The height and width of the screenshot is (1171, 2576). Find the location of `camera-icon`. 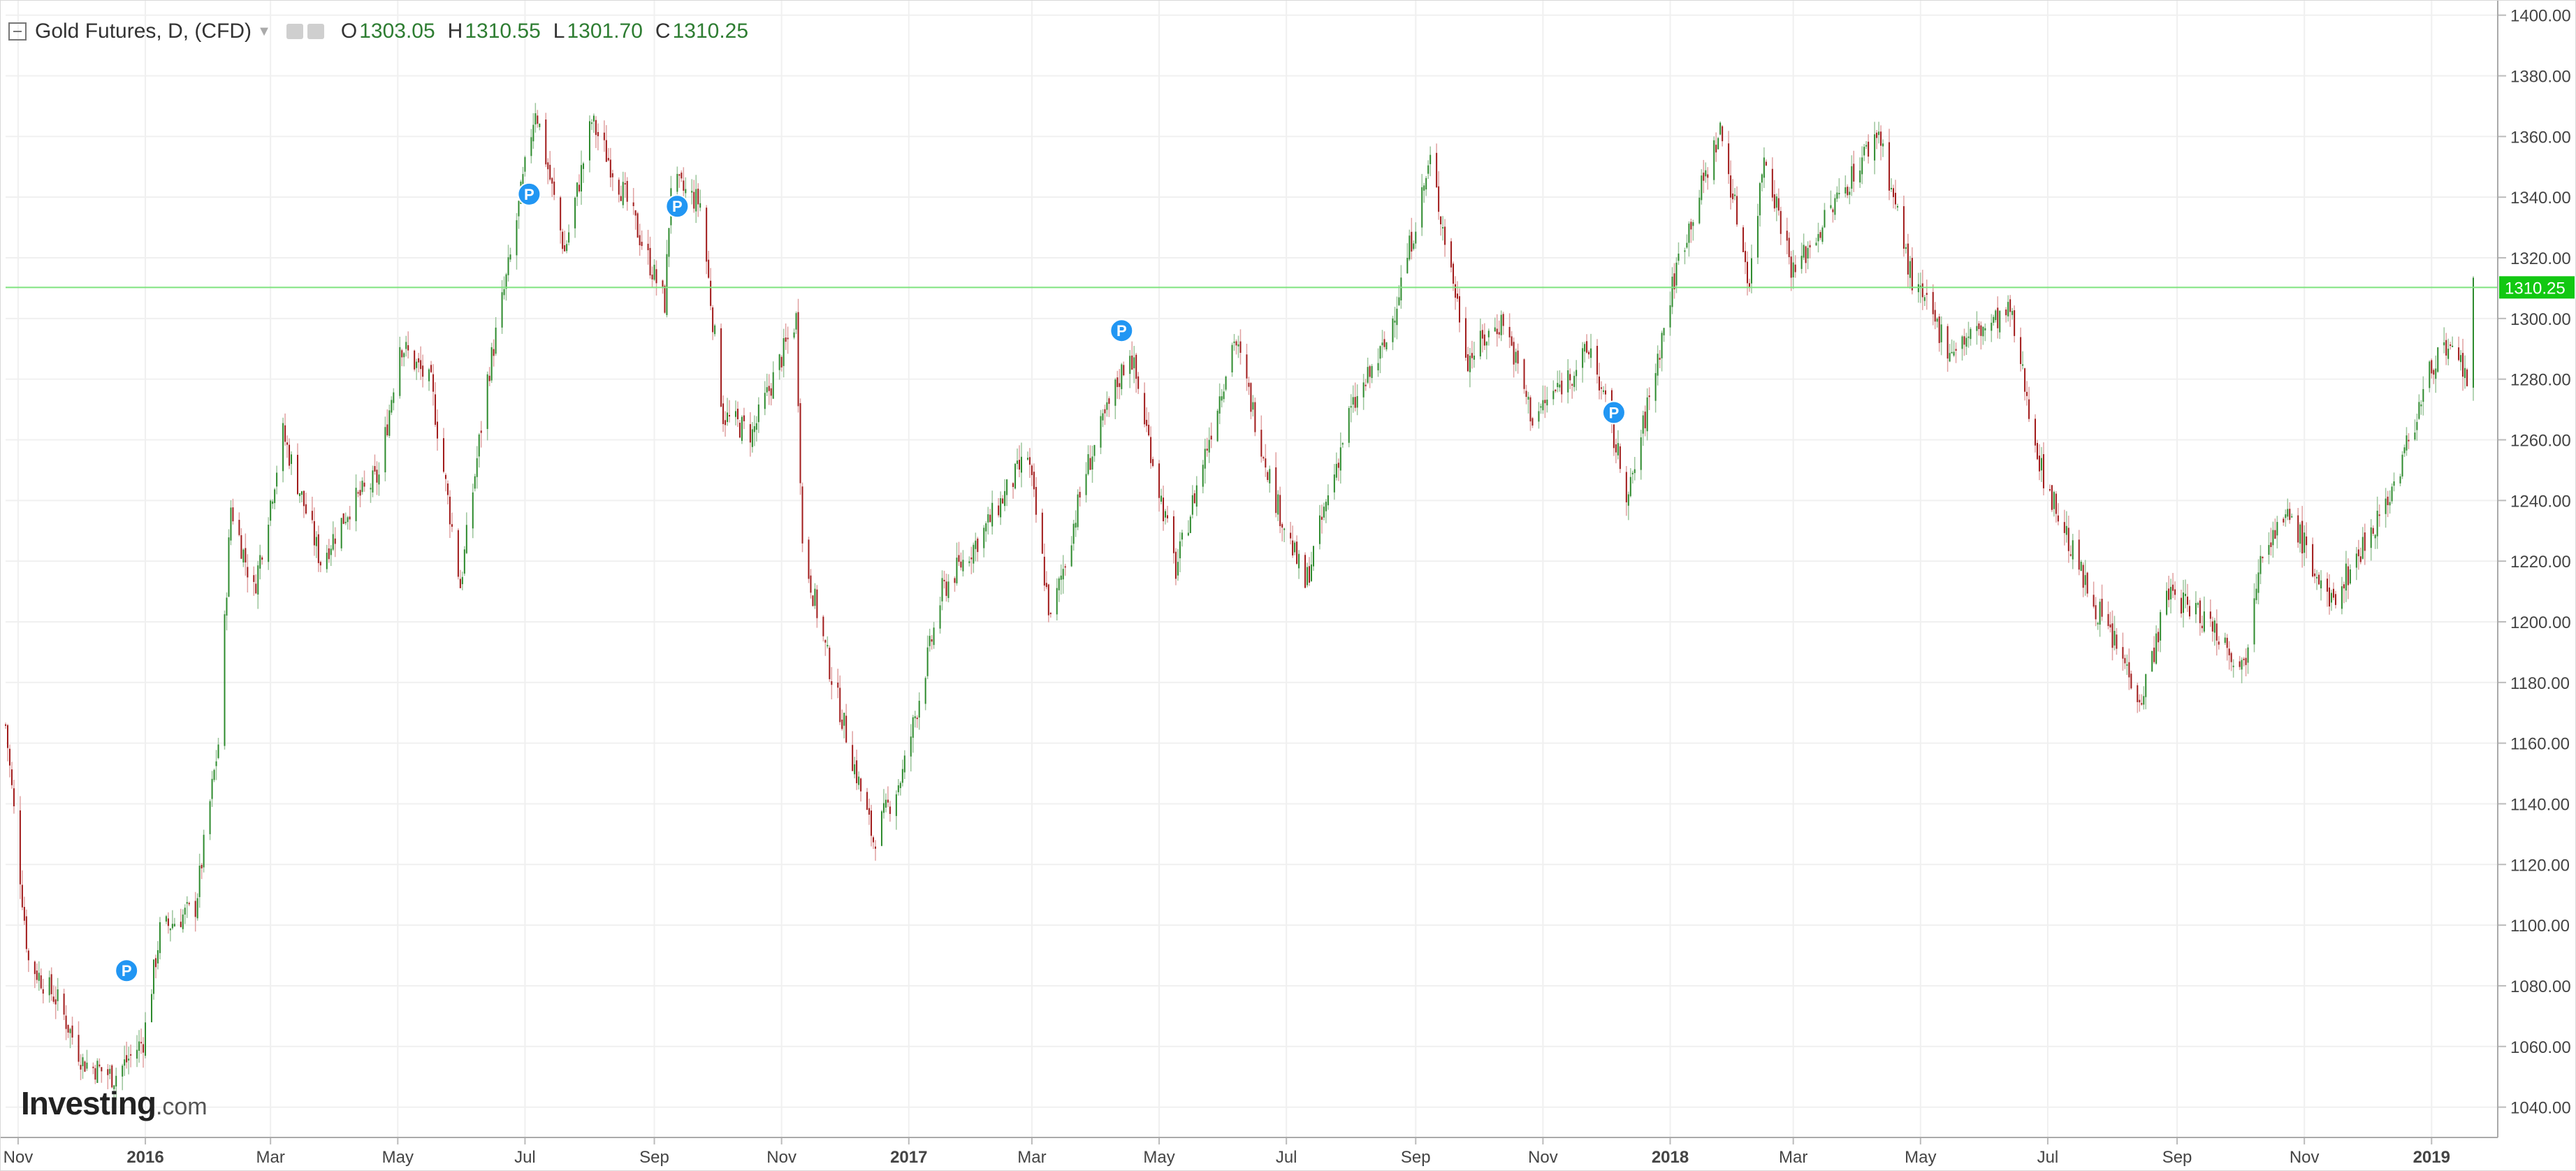

camera-icon is located at coordinates (294, 31).